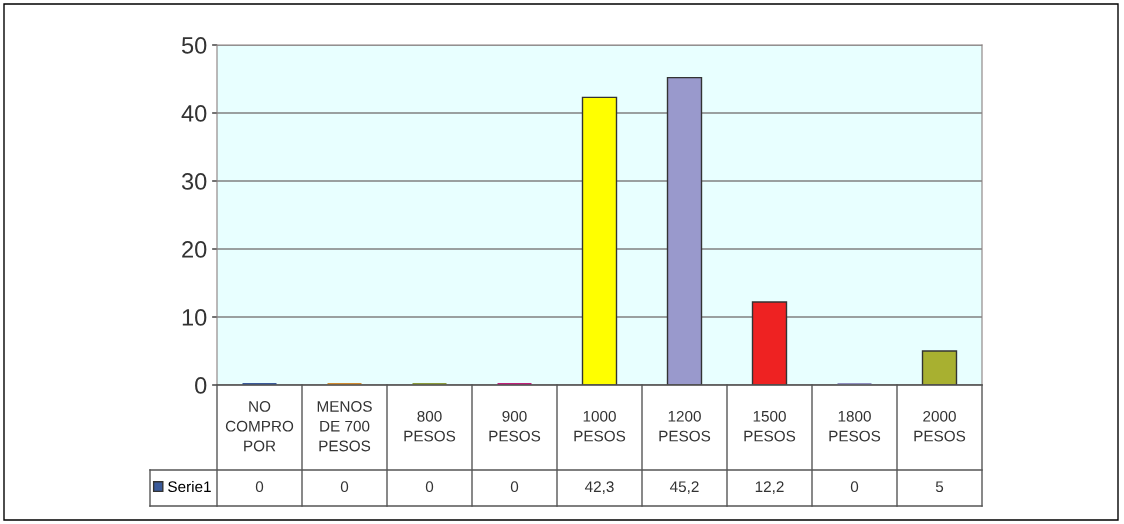 This screenshot has width=1124, height=524. What do you see at coordinates (770, 426) in the screenshot?
I see `x-tick-label: 1500 PESOS` at bounding box center [770, 426].